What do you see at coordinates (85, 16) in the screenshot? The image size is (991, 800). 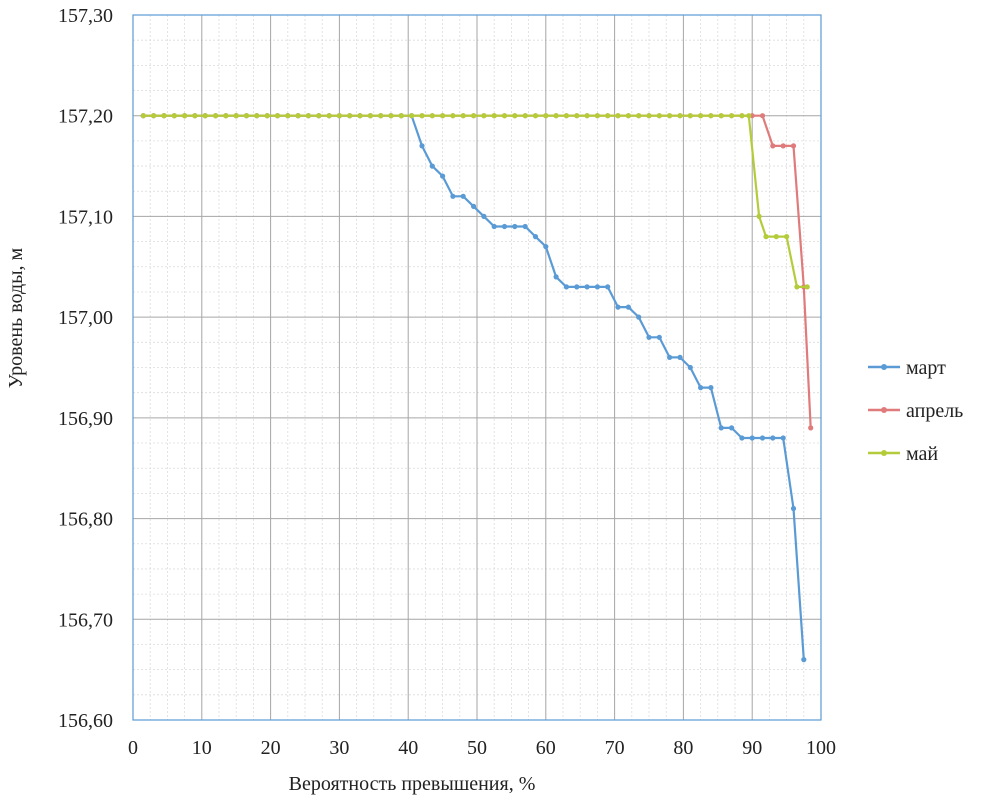 I see `y-tick-label: 157,30` at bounding box center [85, 16].